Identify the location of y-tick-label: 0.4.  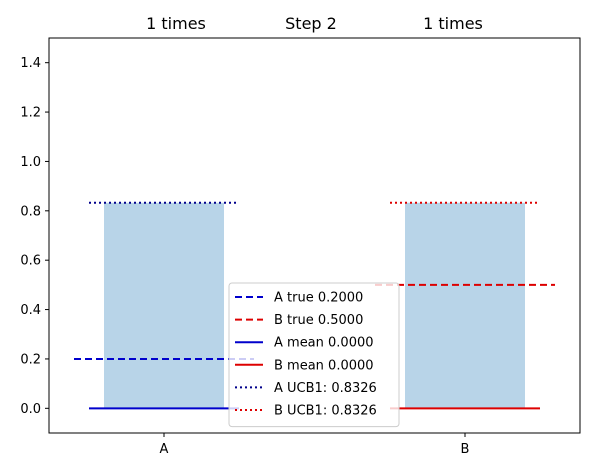
(30, 310).